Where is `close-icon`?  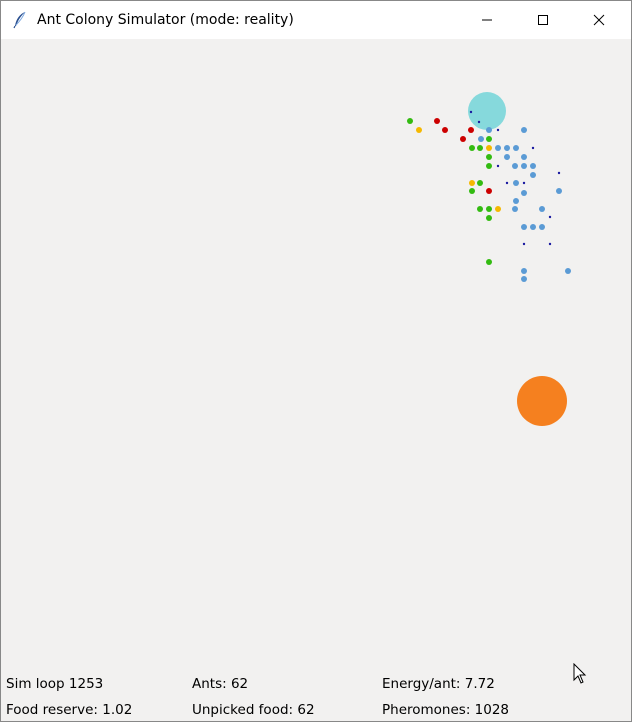
close-icon is located at coordinates (599, 20).